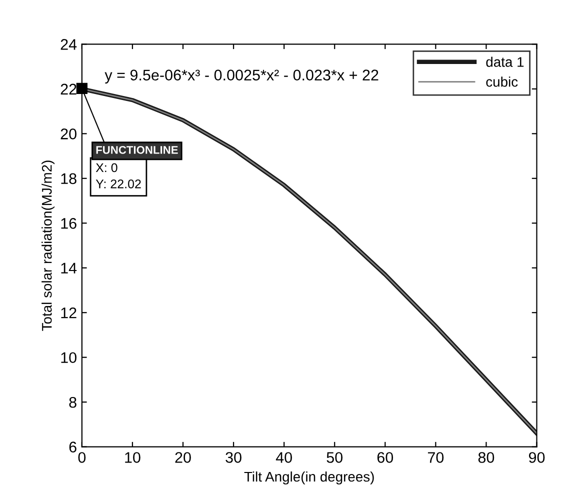 The image size is (565, 491). What do you see at coordinates (68, 178) in the screenshot?
I see `y-tick-label: 18` at bounding box center [68, 178].